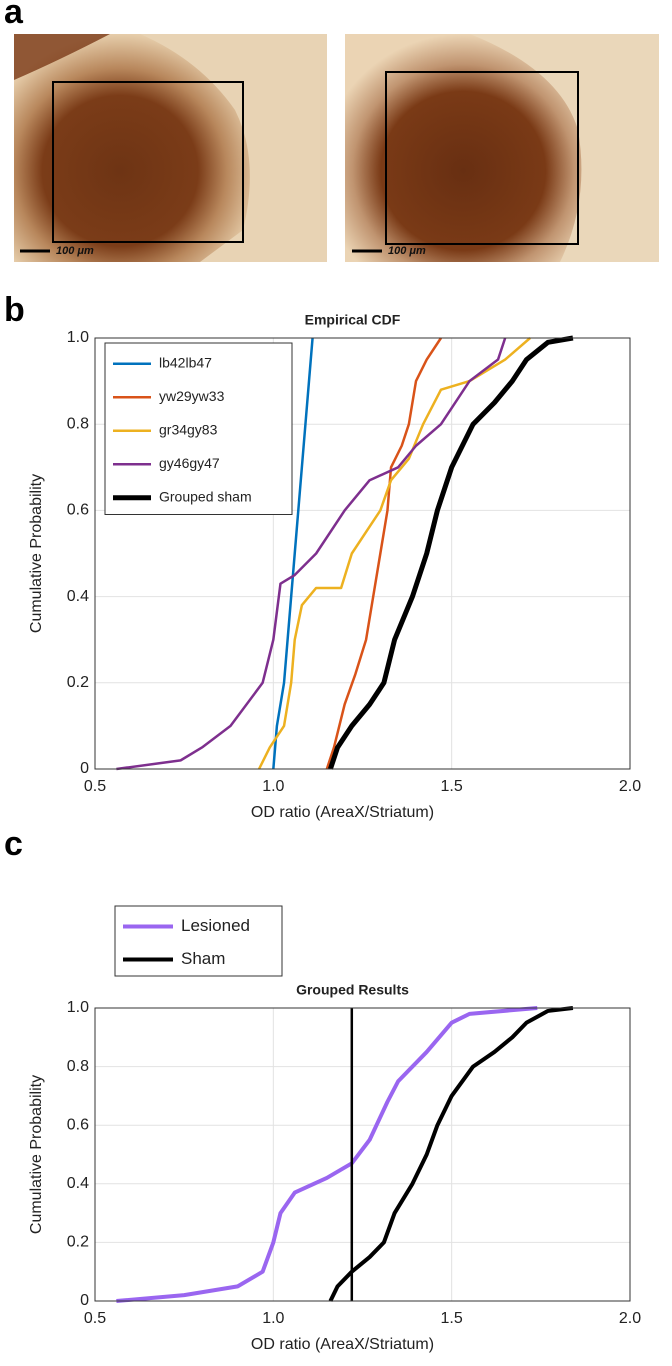 The height and width of the screenshot is (1366, 672). I want to click on legend-label: gr34gy83, so click(188, 429).